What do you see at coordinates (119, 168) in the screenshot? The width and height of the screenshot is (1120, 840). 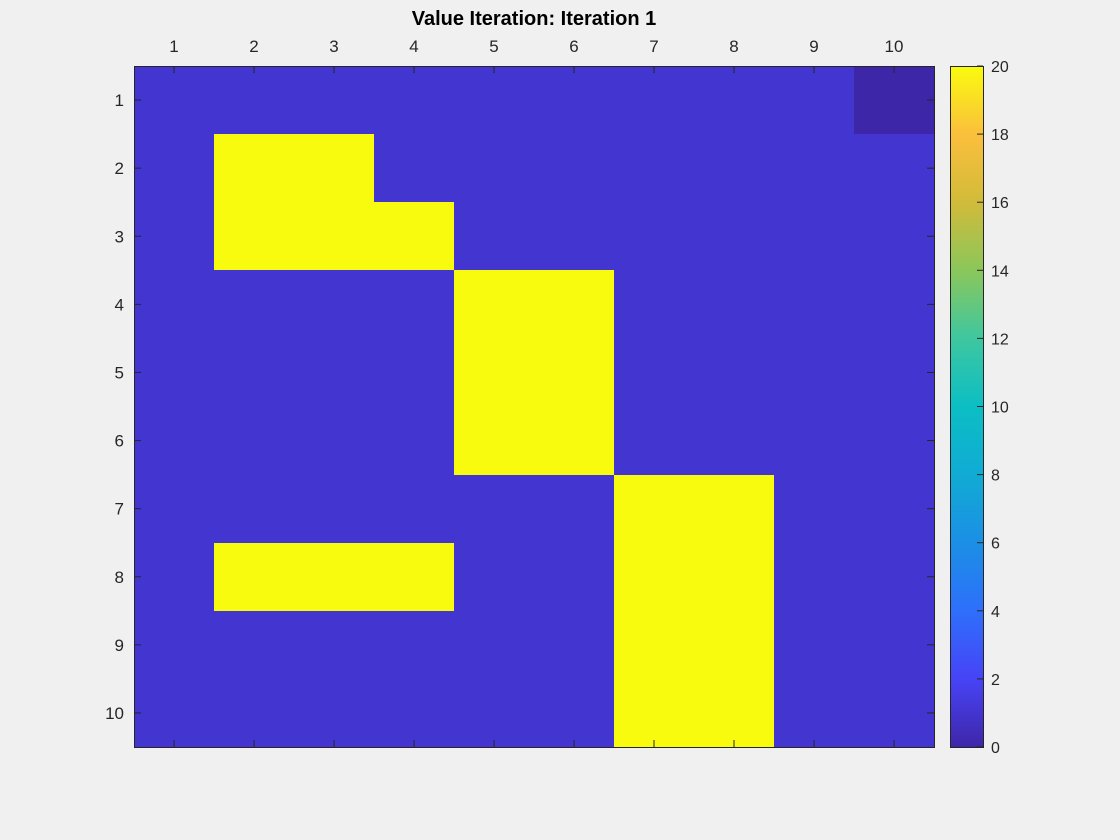 I see `y-tick-label: 2` at bounding box center [119, 168].